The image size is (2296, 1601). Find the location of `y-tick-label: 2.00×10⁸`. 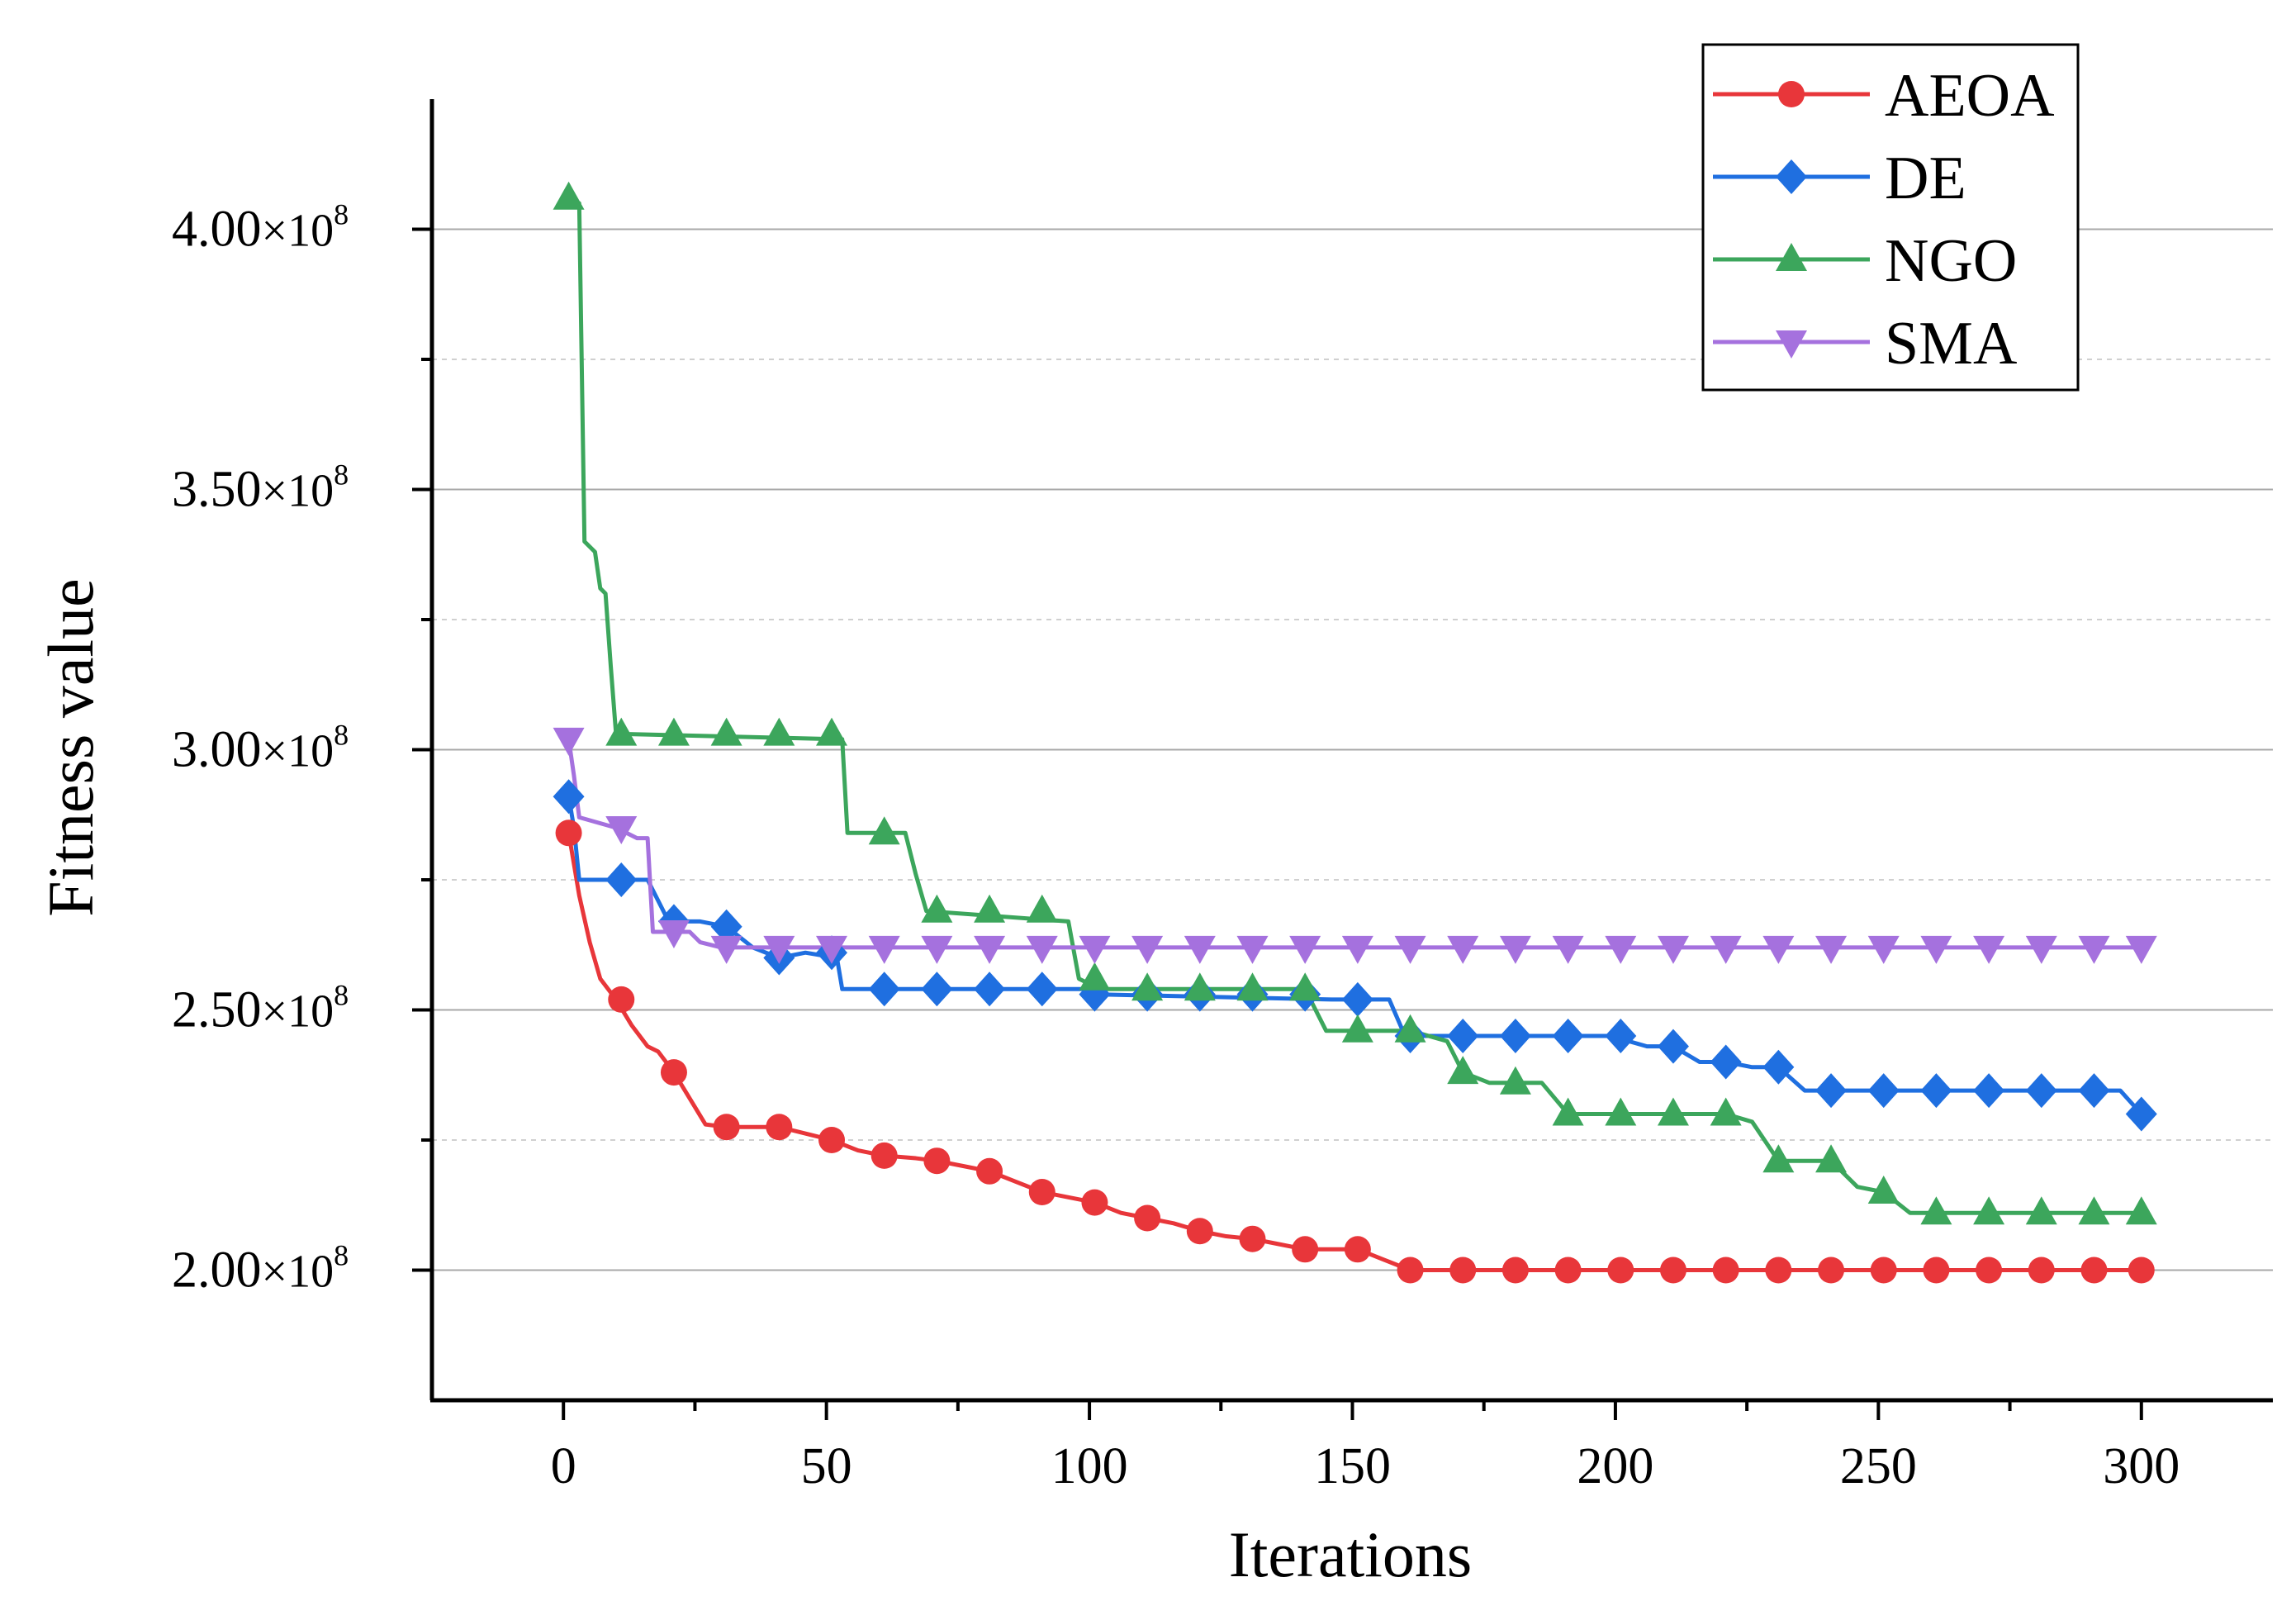

y-tick-label: 2.00×10⁸ is located at coordinates (260, 1269).